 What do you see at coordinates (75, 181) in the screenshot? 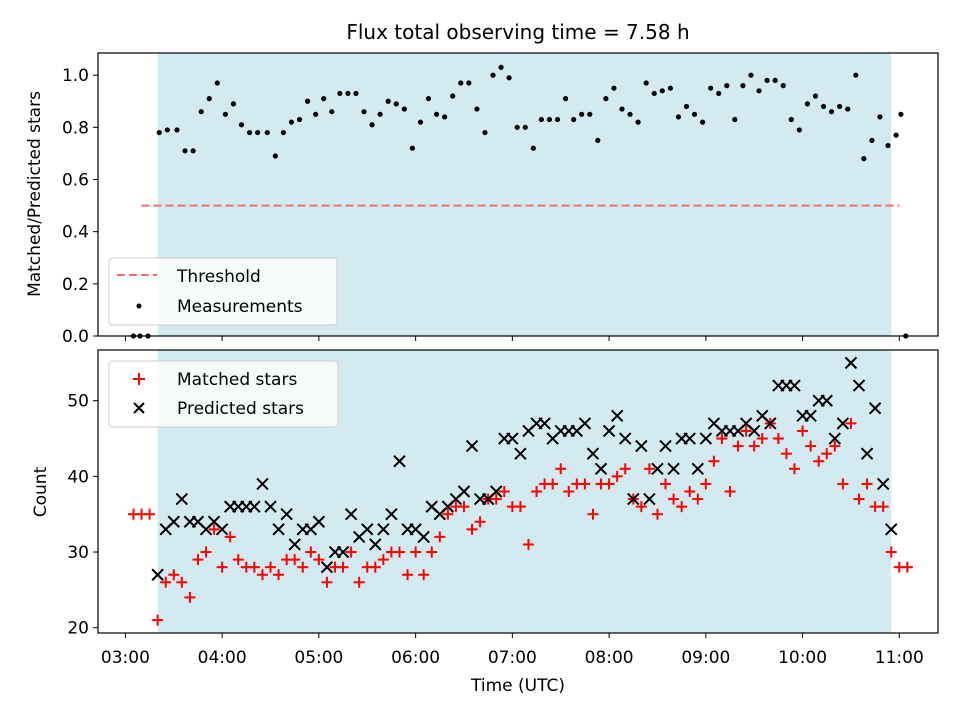
I see `y-tick-label: 0.6` at bounding box center [75, 181].